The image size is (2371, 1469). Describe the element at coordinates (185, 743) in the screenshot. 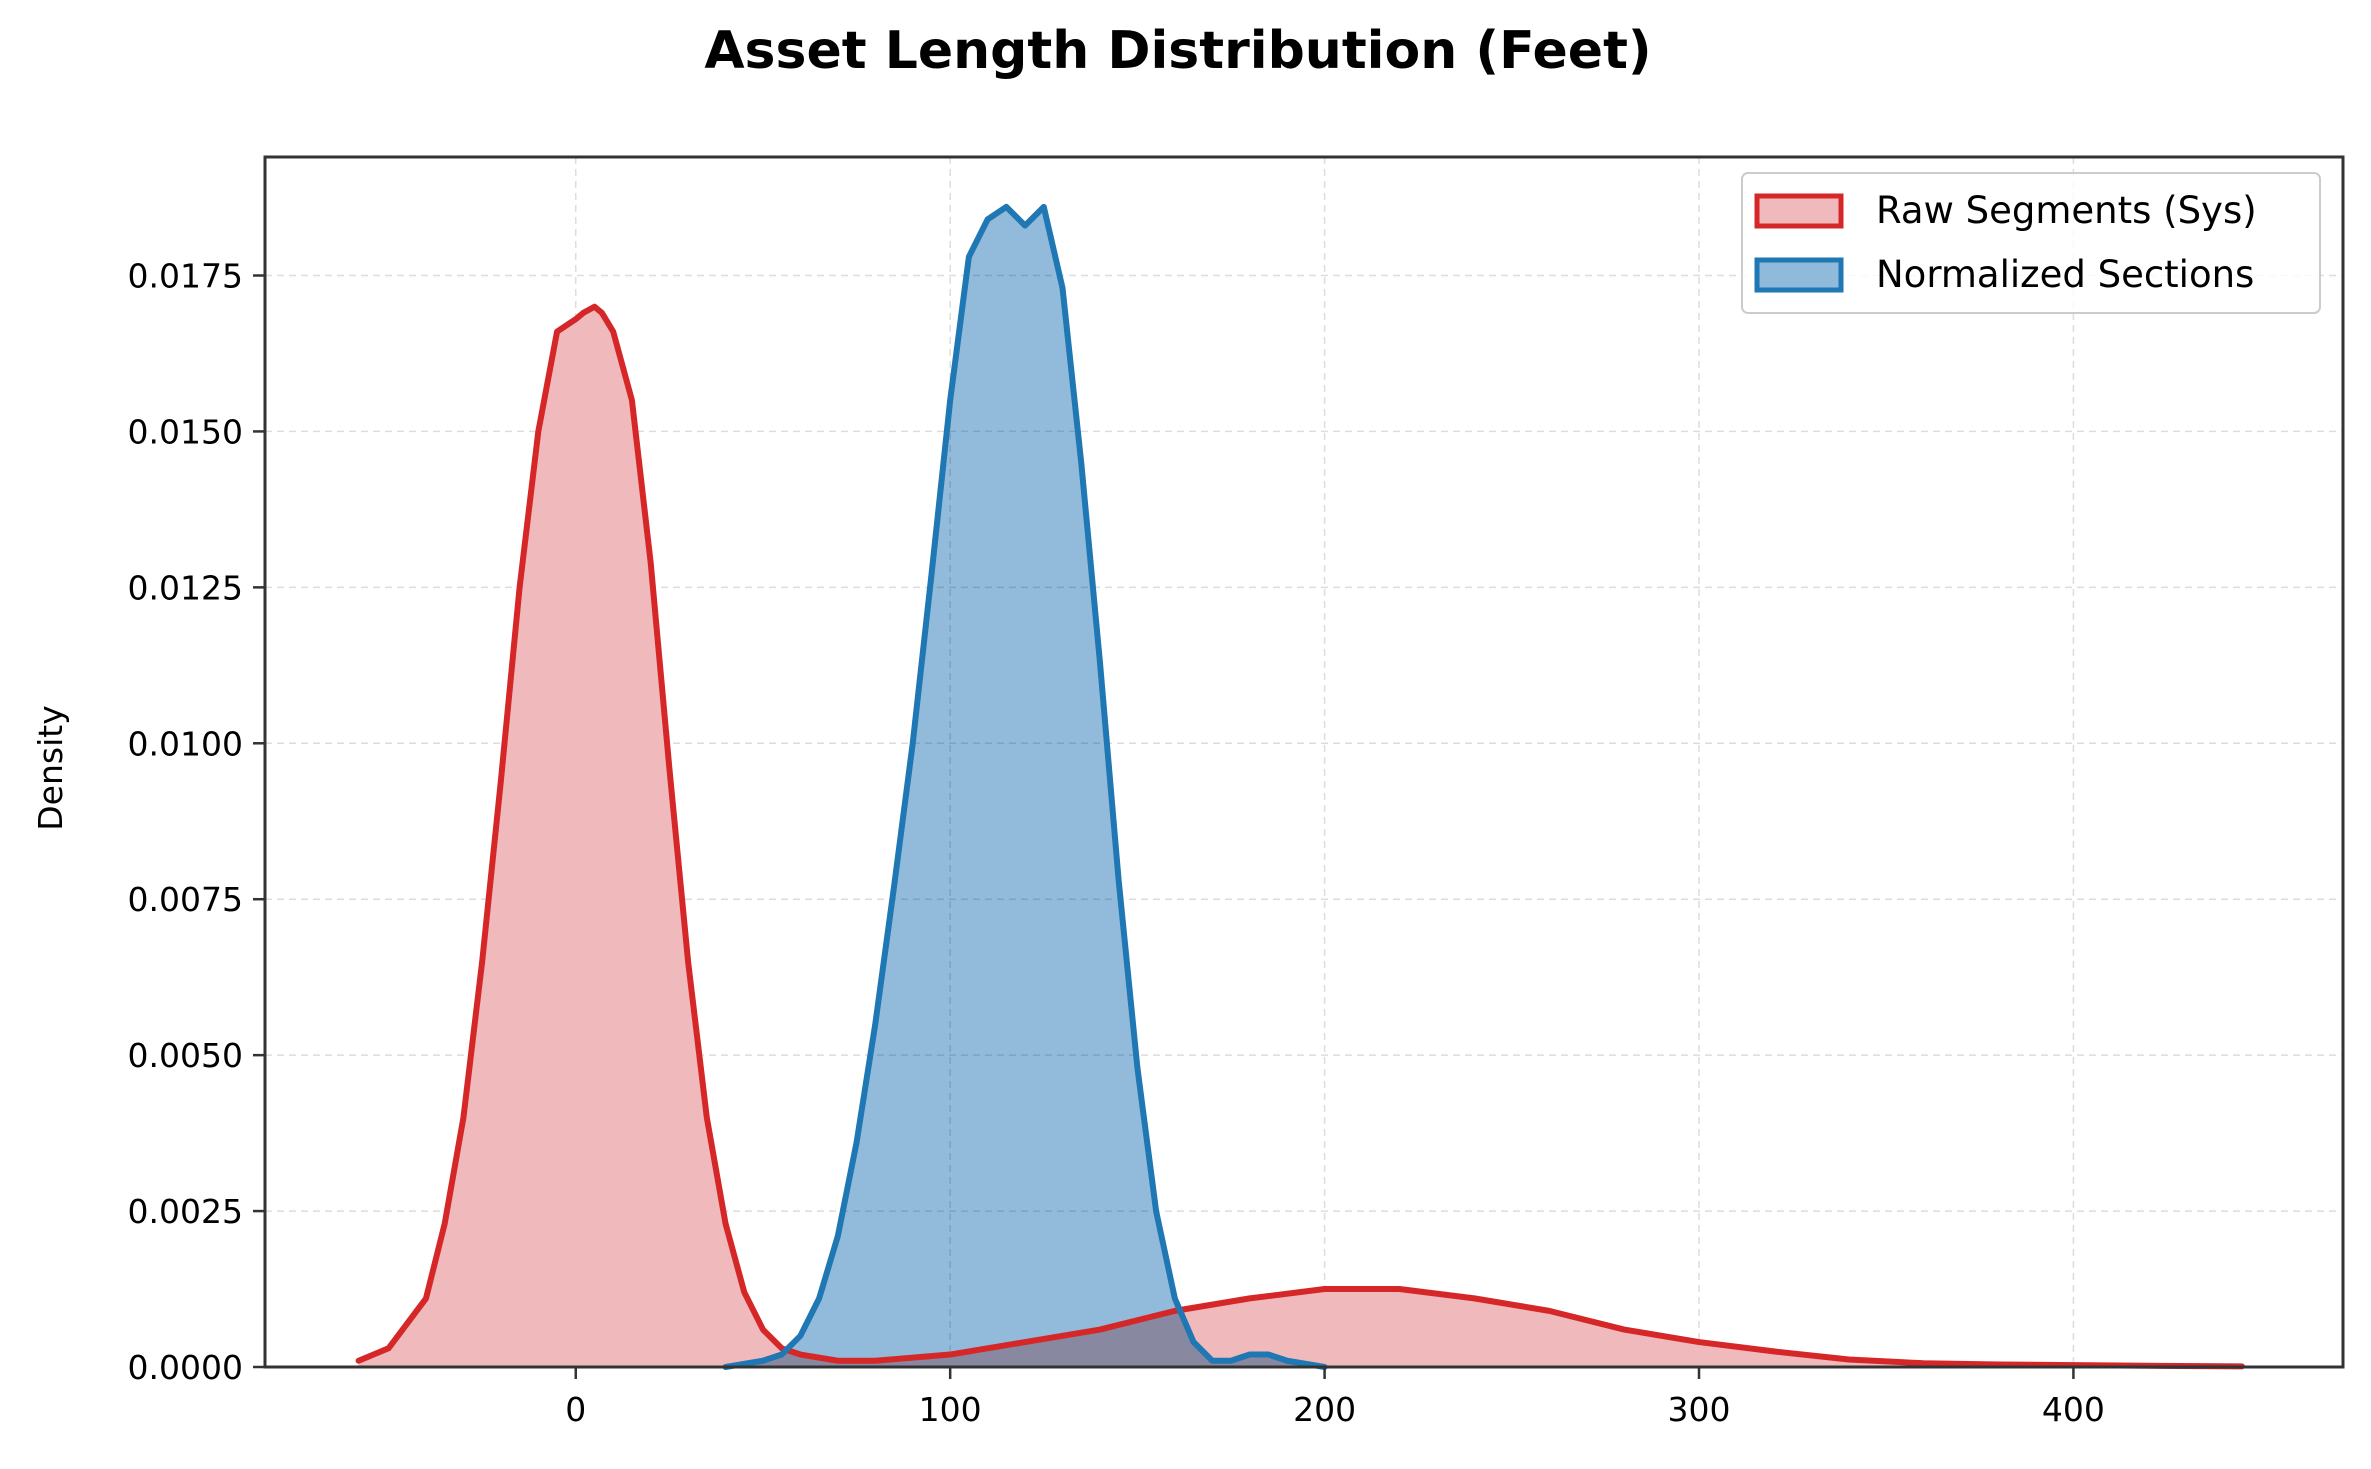

I see `y-tick-label-0.0100: 0.0100` at that location.